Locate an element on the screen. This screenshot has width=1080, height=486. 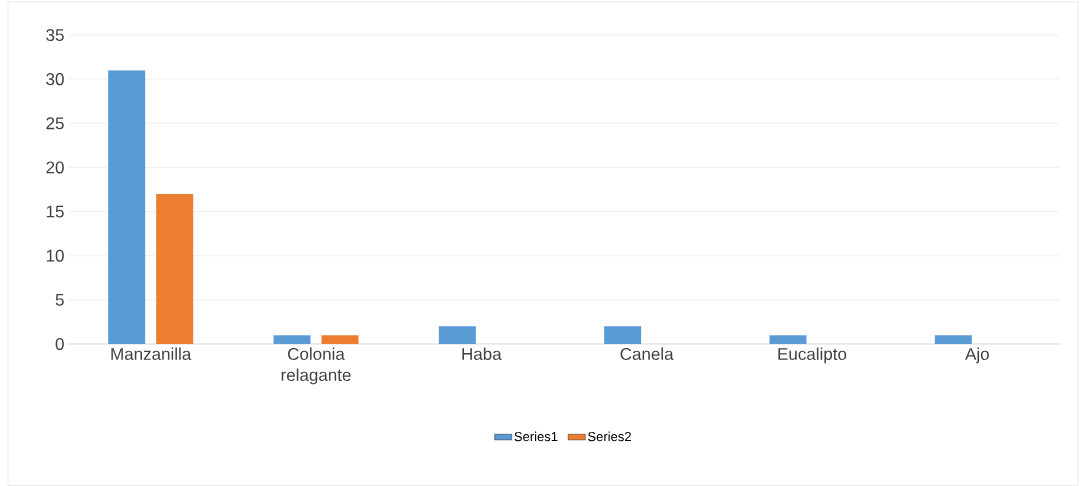
y-tick-label: 35 is located at coordinates (55, 35).